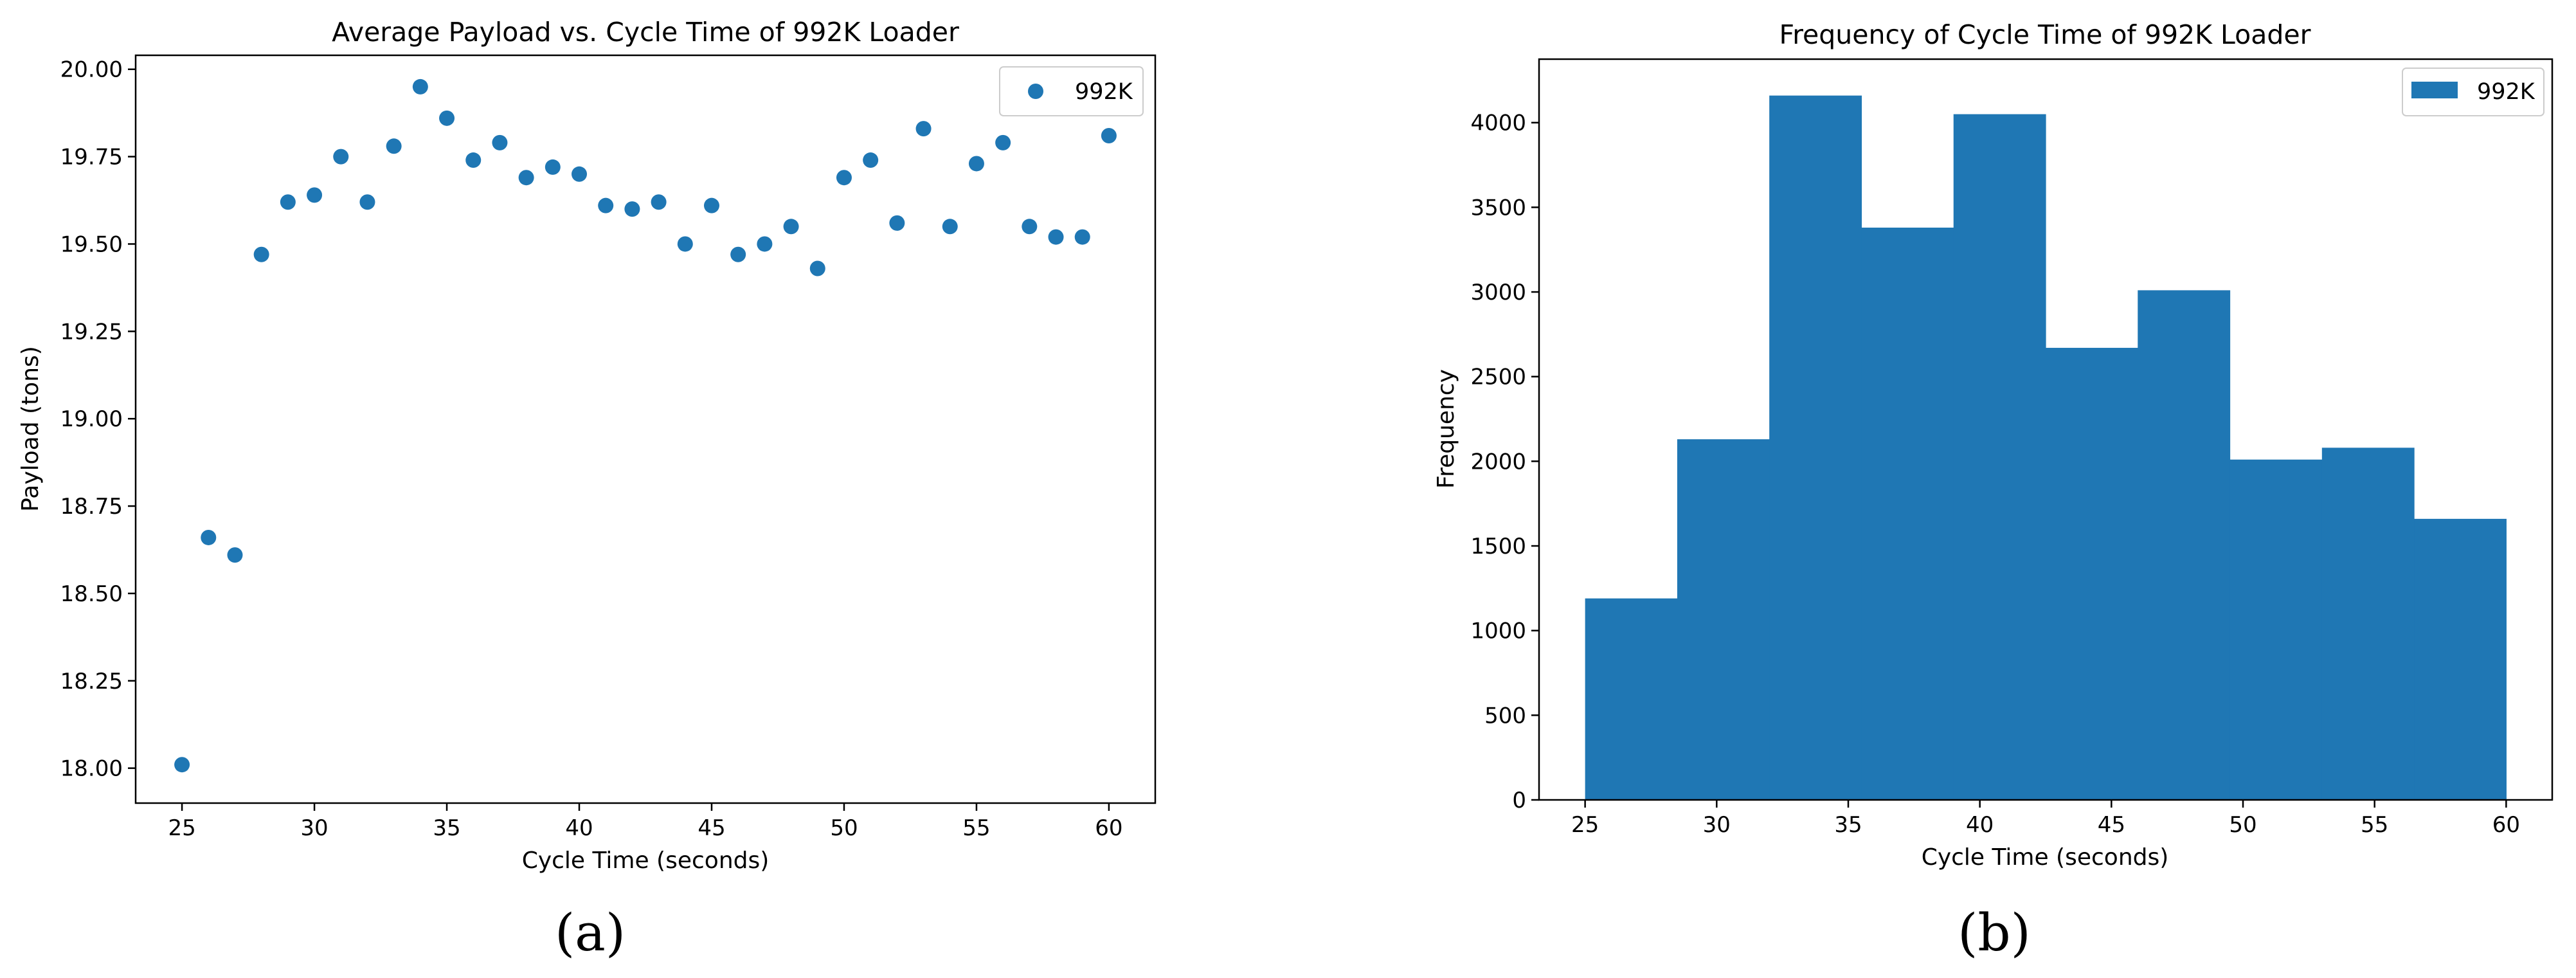 The width and height of the screenshot is (2576, 978). I want to click on y-tick-label: 19.00, so click(91, 419).